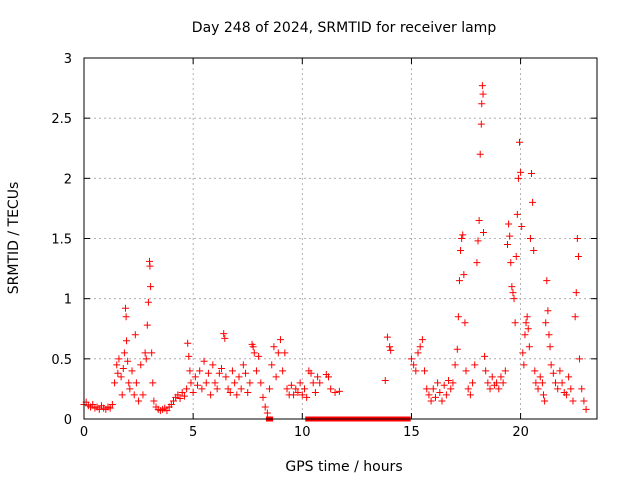 The height and width of the screenshot is (480, 640). Describe the element at coordinates (411, 432) in the screenshot. I see `x-tick-label: 15` at that location.